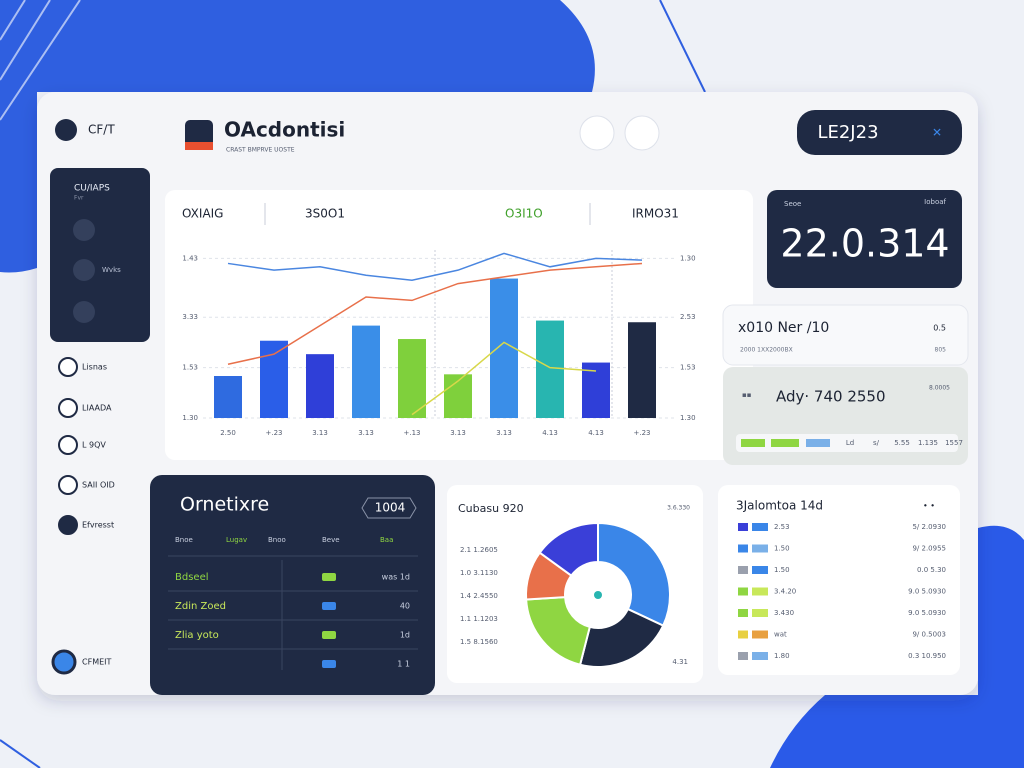 Image resolution: width=1024 pixels, height=768 pixels. Describe the element at coordinates (783, 328) in the screenshot. I see `info-title: x010 Ner /10` at that location.